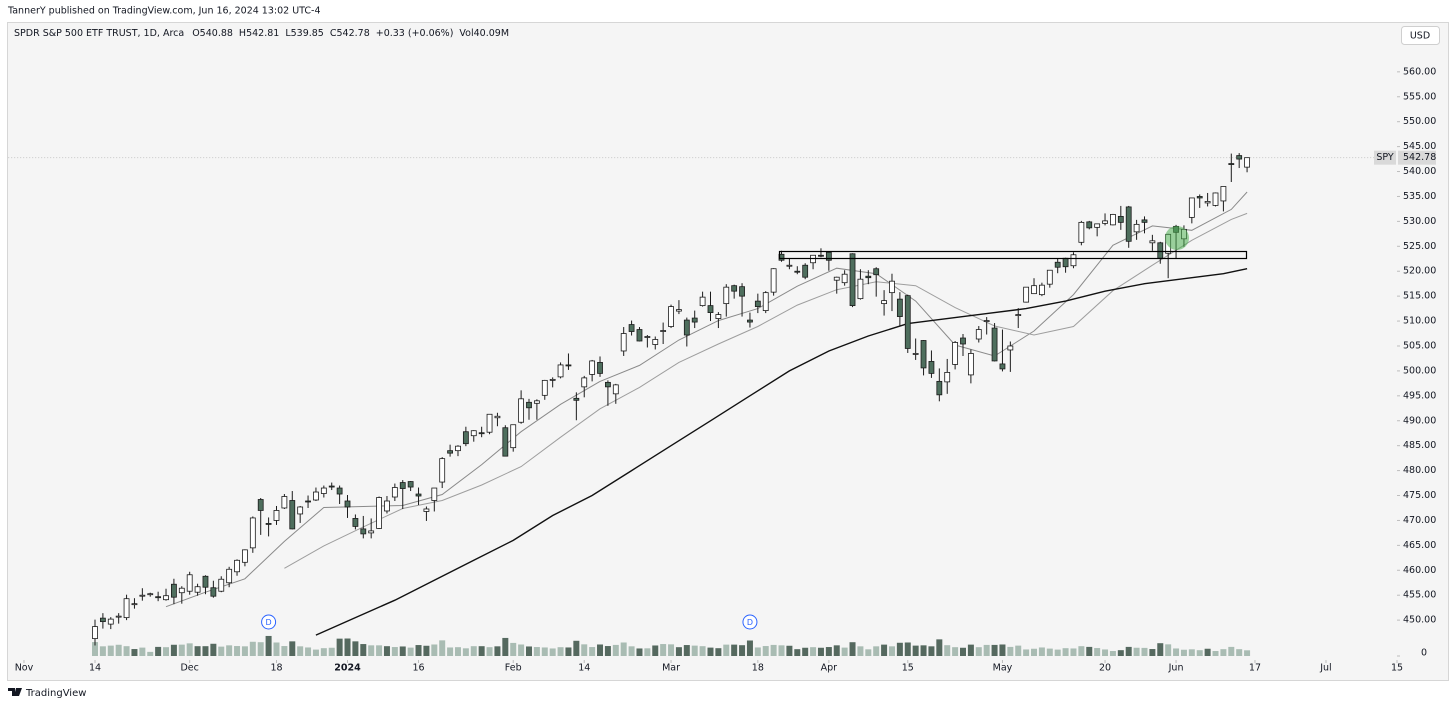 Image resolution: width=1456 pixels, height=707 pixels. I want to click on x-tick-label: 2024, so click(347, 668).